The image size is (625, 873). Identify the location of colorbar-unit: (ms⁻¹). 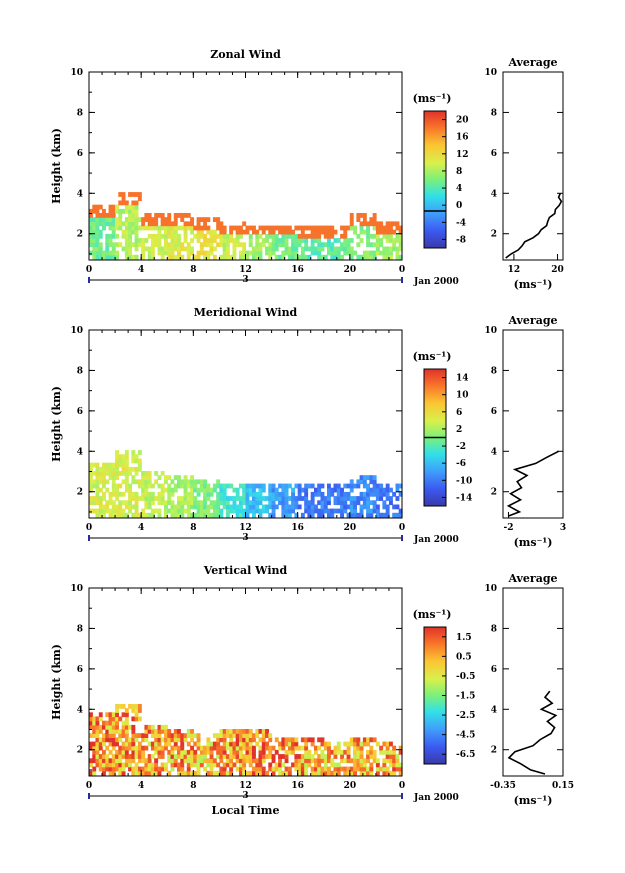
(432, 356).